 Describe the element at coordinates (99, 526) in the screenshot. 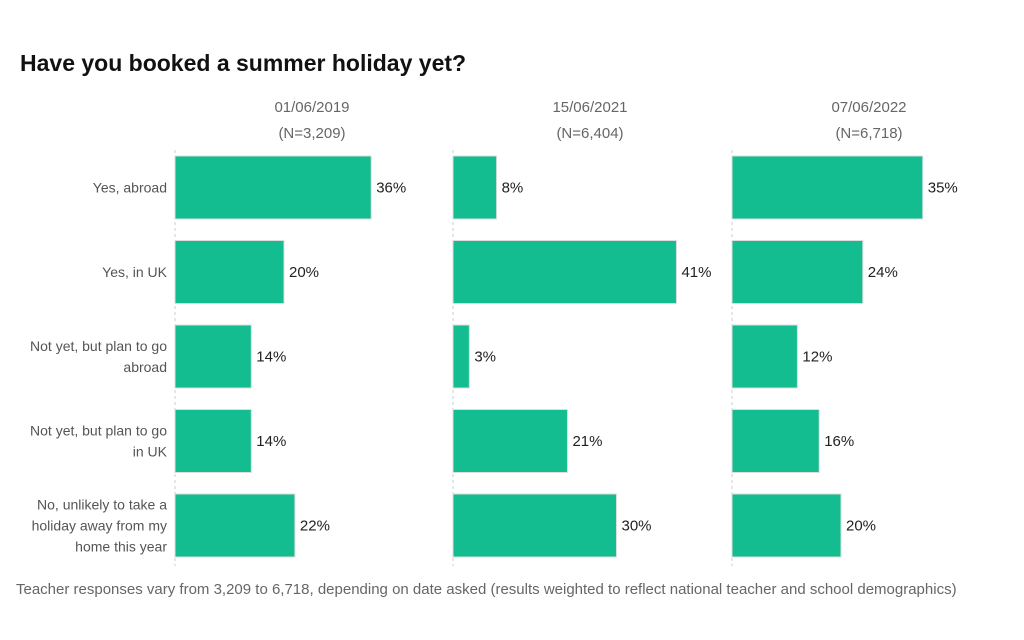

I see `category-label: holiday away from my` at that location.